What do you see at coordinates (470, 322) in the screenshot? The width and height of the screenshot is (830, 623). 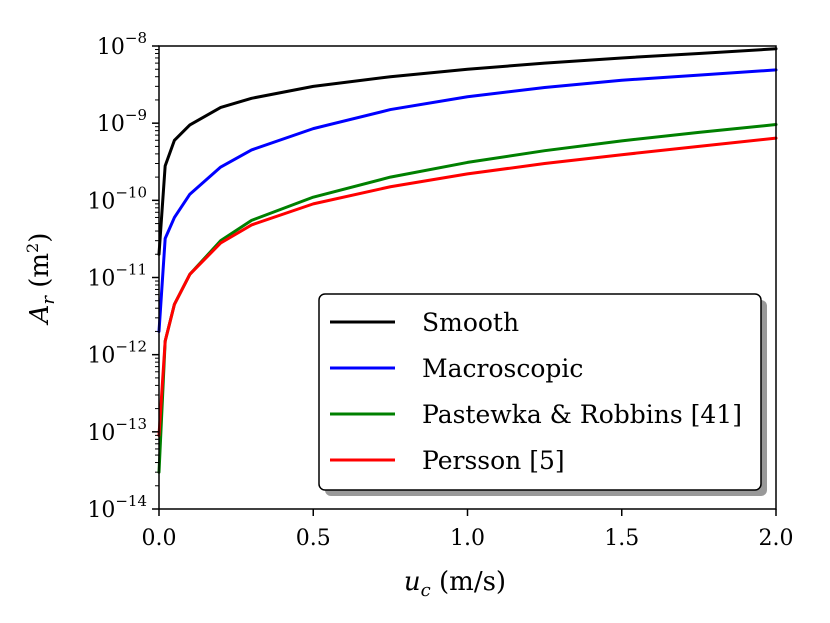 I see `legend-label: Smooth` at bounding box center [470, 322].